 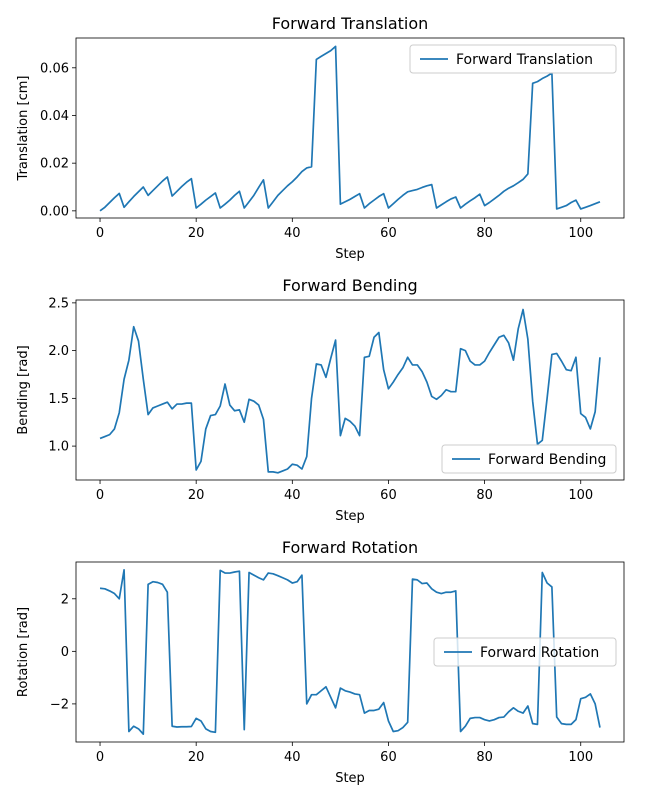 I want to click on legend: Forward Bending, so click(x=529, y=459).